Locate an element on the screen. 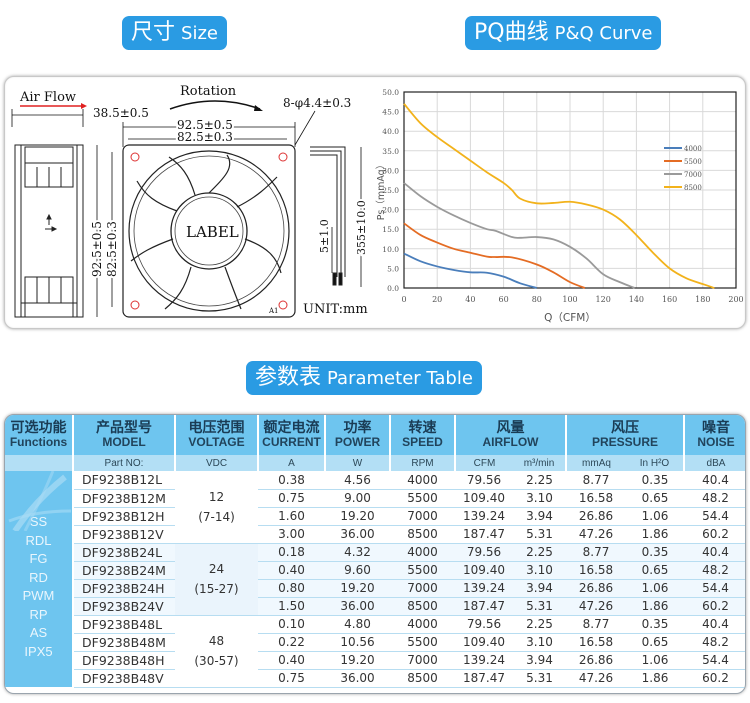  legend-label: 8500 is located at coordinates (693, 188).